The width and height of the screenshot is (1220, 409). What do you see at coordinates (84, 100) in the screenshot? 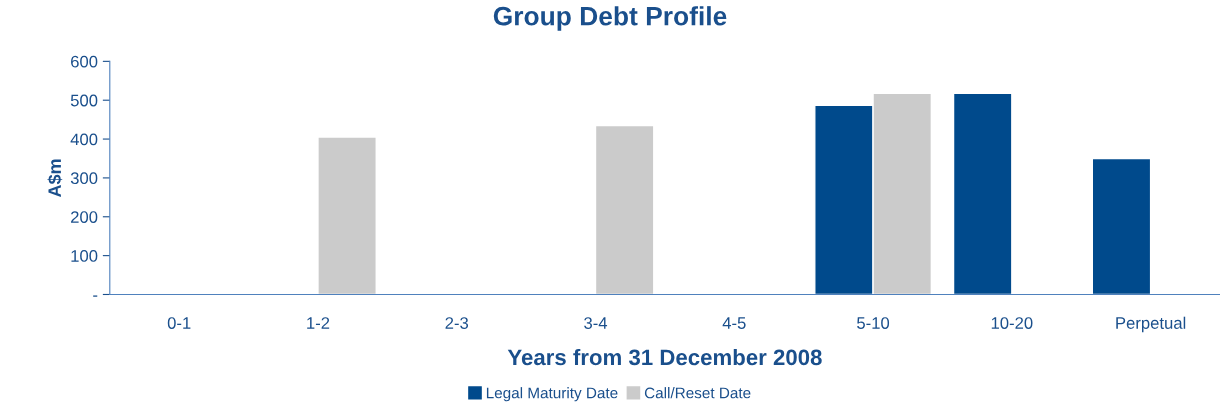
I see `y-tick-label: 500` at bounding box center [84, 100].